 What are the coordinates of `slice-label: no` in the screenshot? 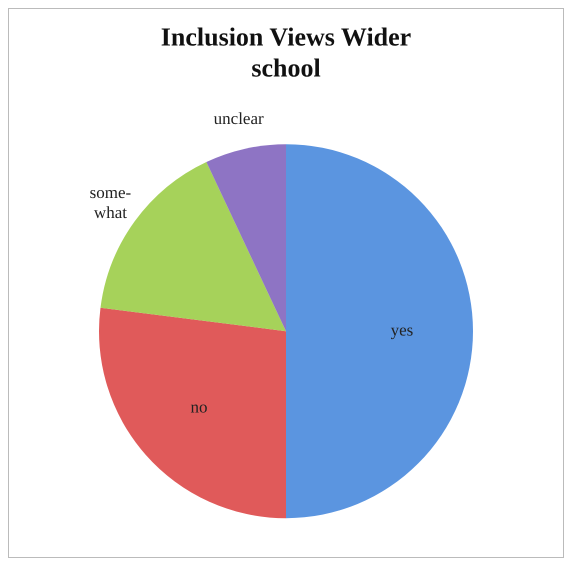 It's located at (199, 406).